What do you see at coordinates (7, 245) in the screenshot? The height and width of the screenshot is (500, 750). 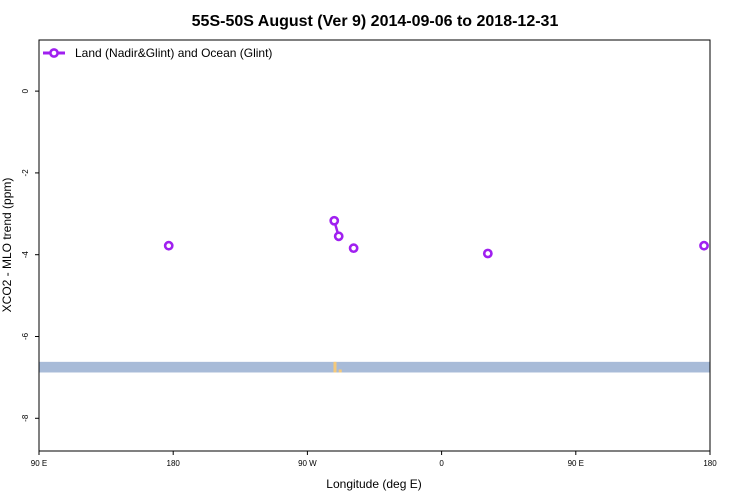 I see `y-axis-label: XCO2 - MLO trend (ppm)` at bounding box center [7, 245].